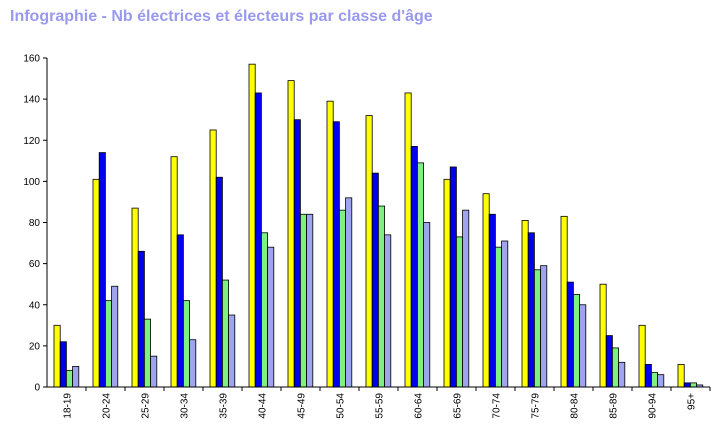 The width and height of the screenshot is (728, 429). What do you see at coordinates (653, 406) in the screenshot?
I see `x-tick-label: 90-94` at bounding box center [653, 406].